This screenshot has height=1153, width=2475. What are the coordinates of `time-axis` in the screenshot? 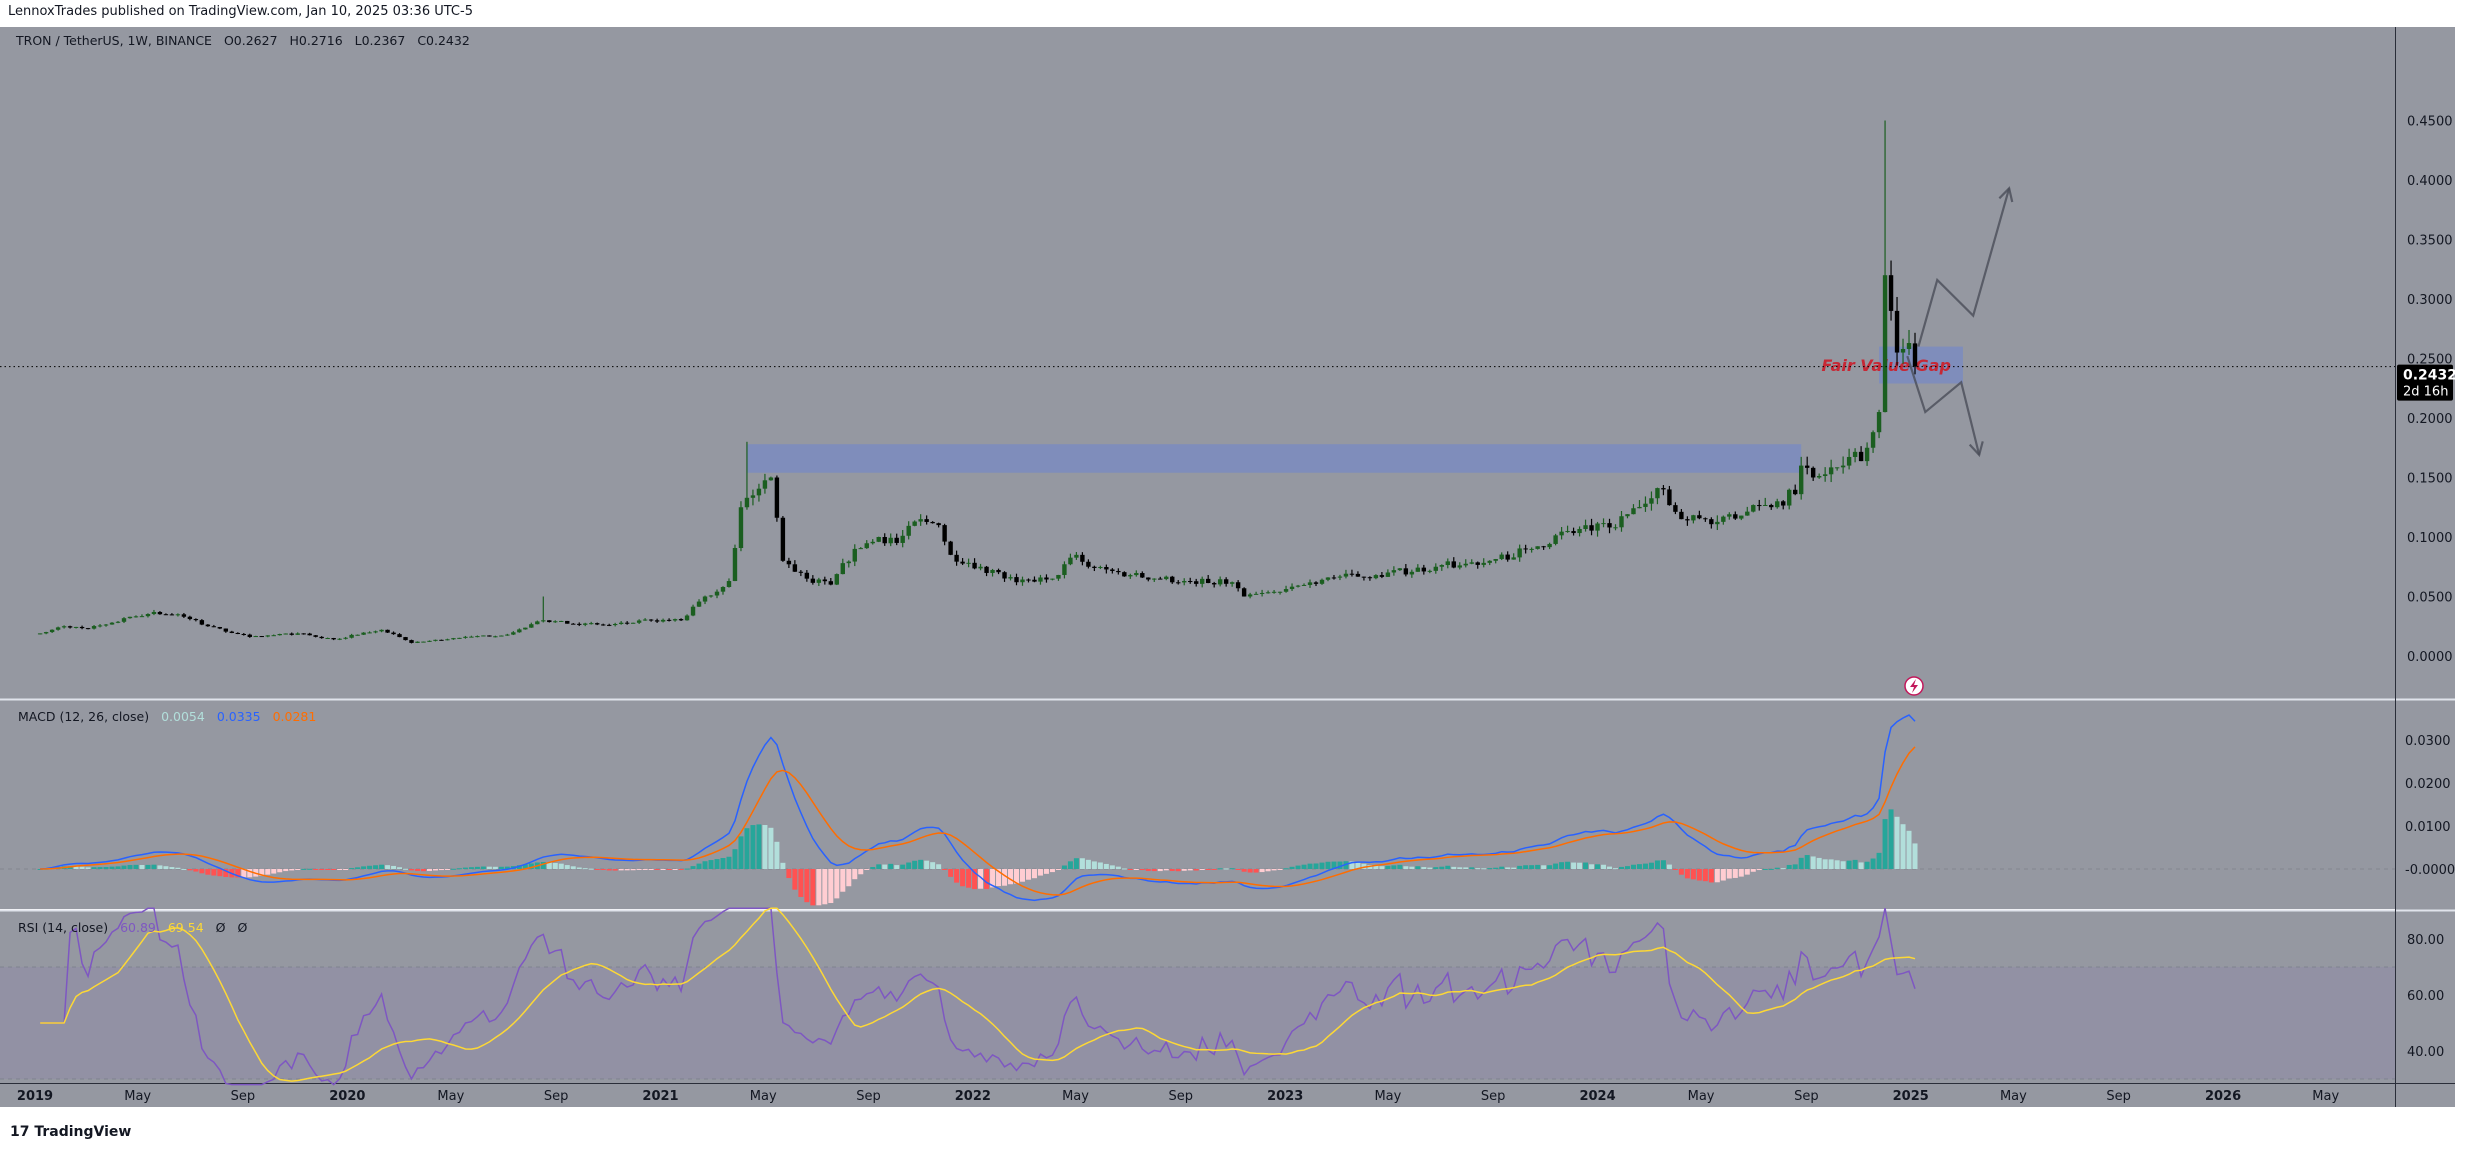 It's located at (1227, 1095).